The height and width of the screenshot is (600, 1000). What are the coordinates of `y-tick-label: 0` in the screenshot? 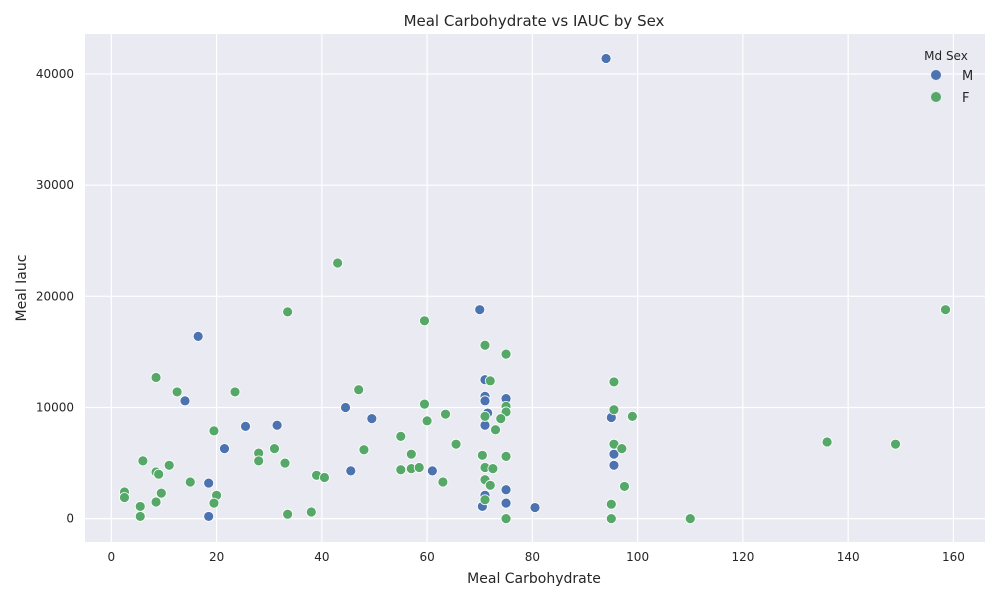 It's located at (70, 519).